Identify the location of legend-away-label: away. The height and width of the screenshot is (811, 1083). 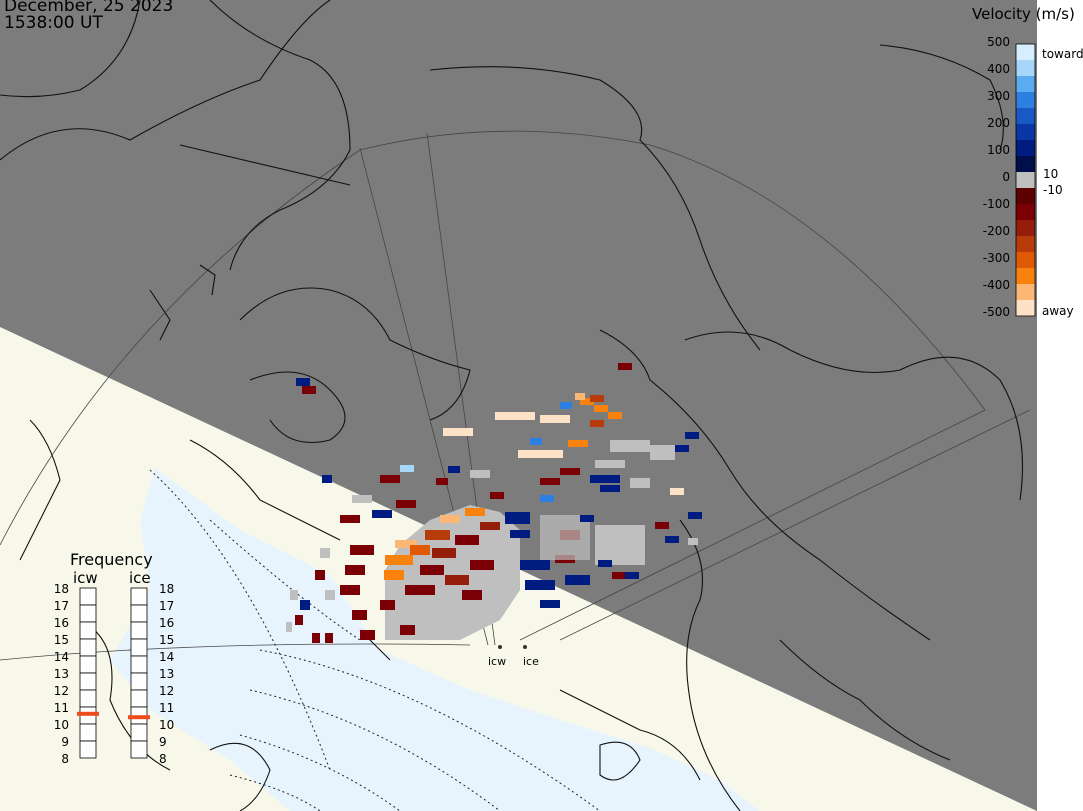
(1058, 311).